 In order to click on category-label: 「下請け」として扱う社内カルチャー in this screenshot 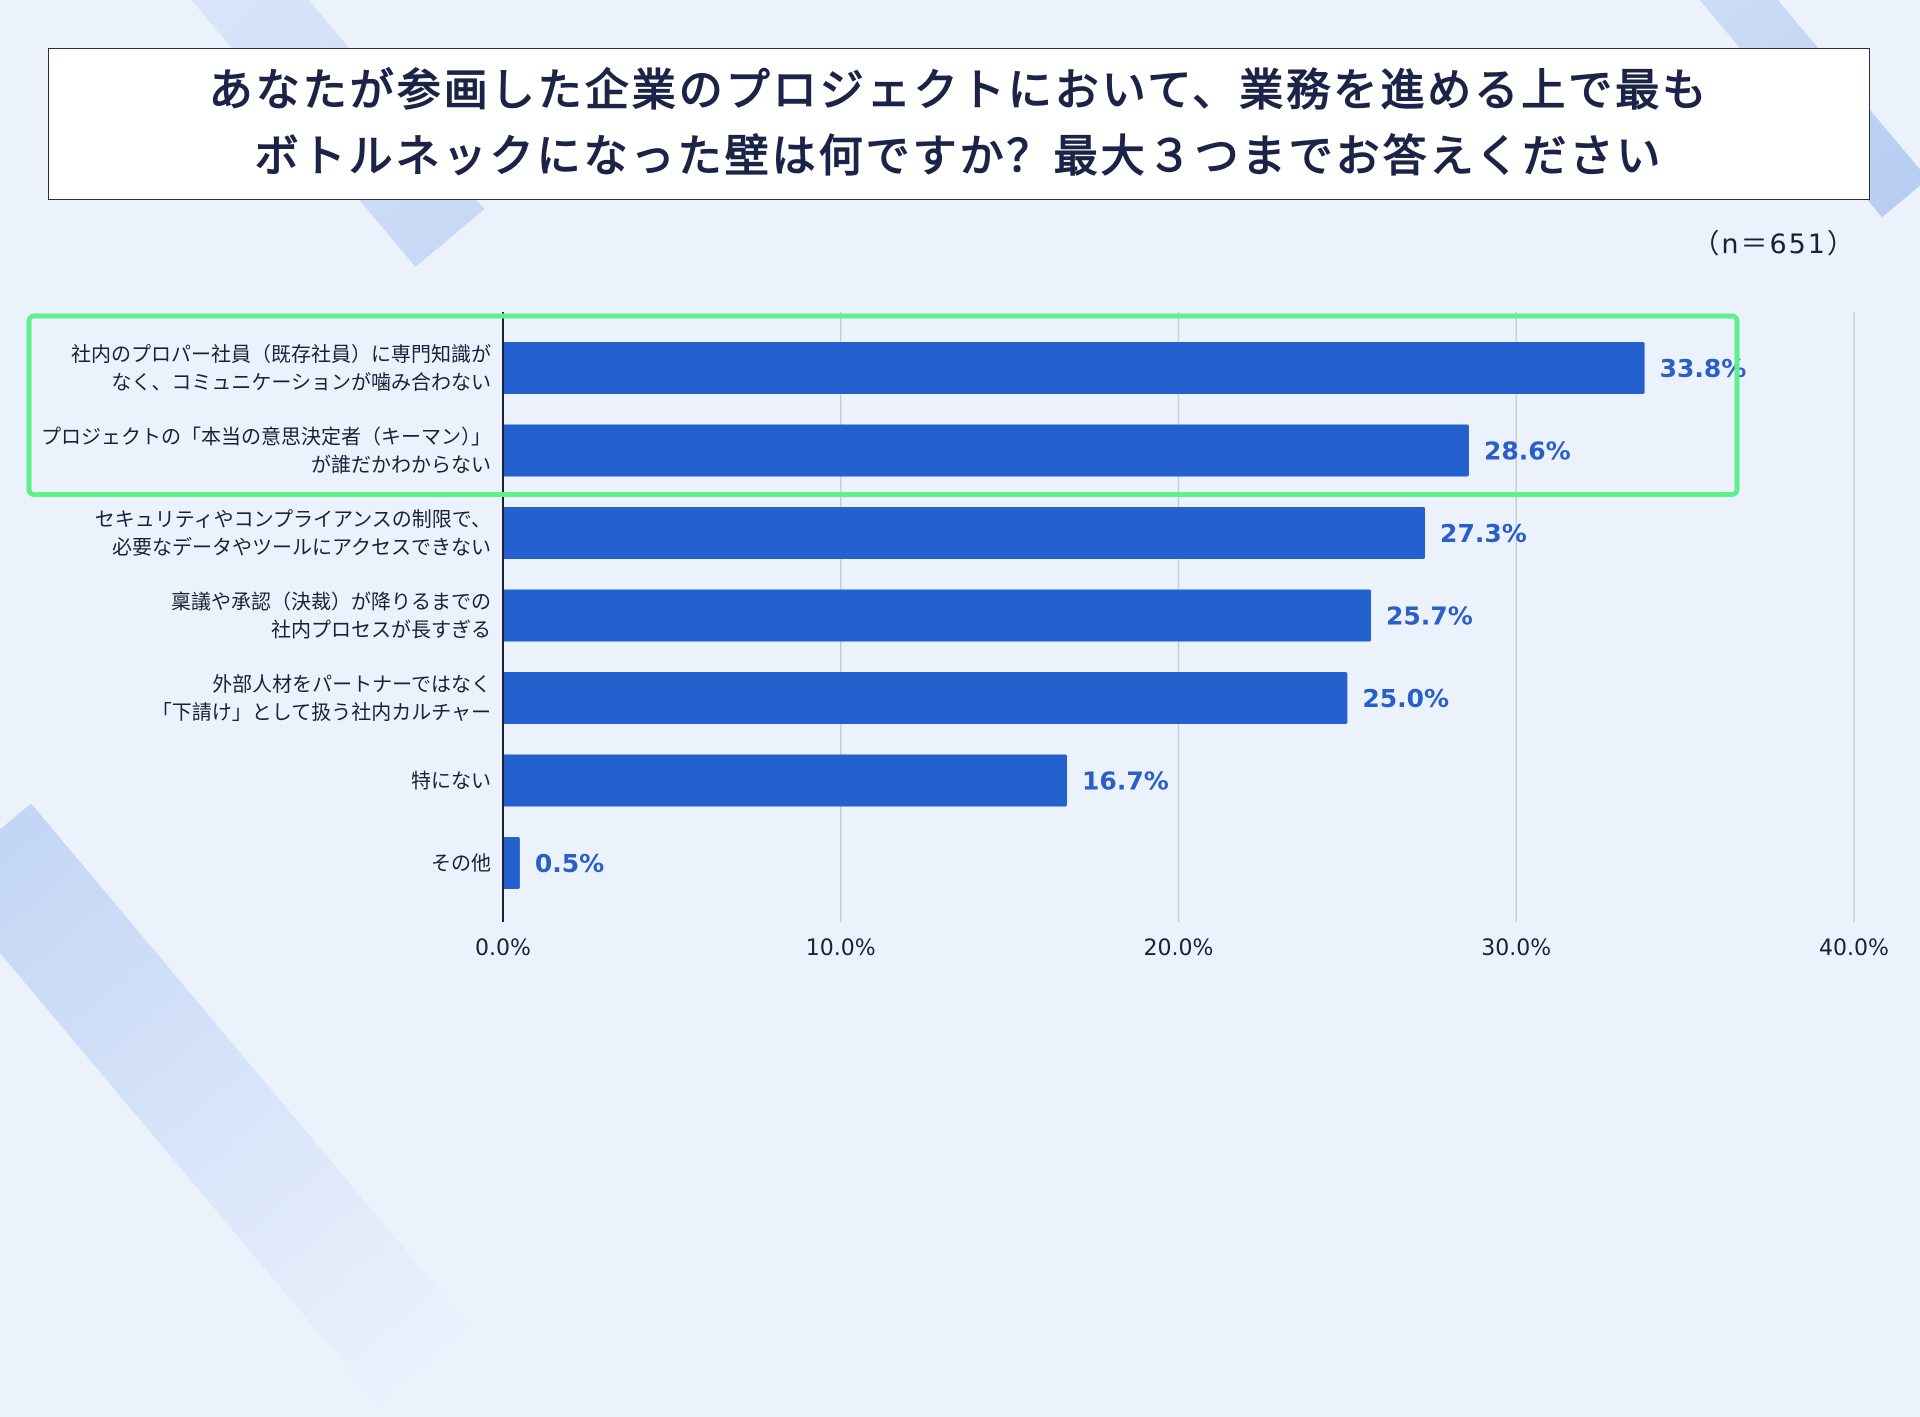, I will do `click(321, 712)`.